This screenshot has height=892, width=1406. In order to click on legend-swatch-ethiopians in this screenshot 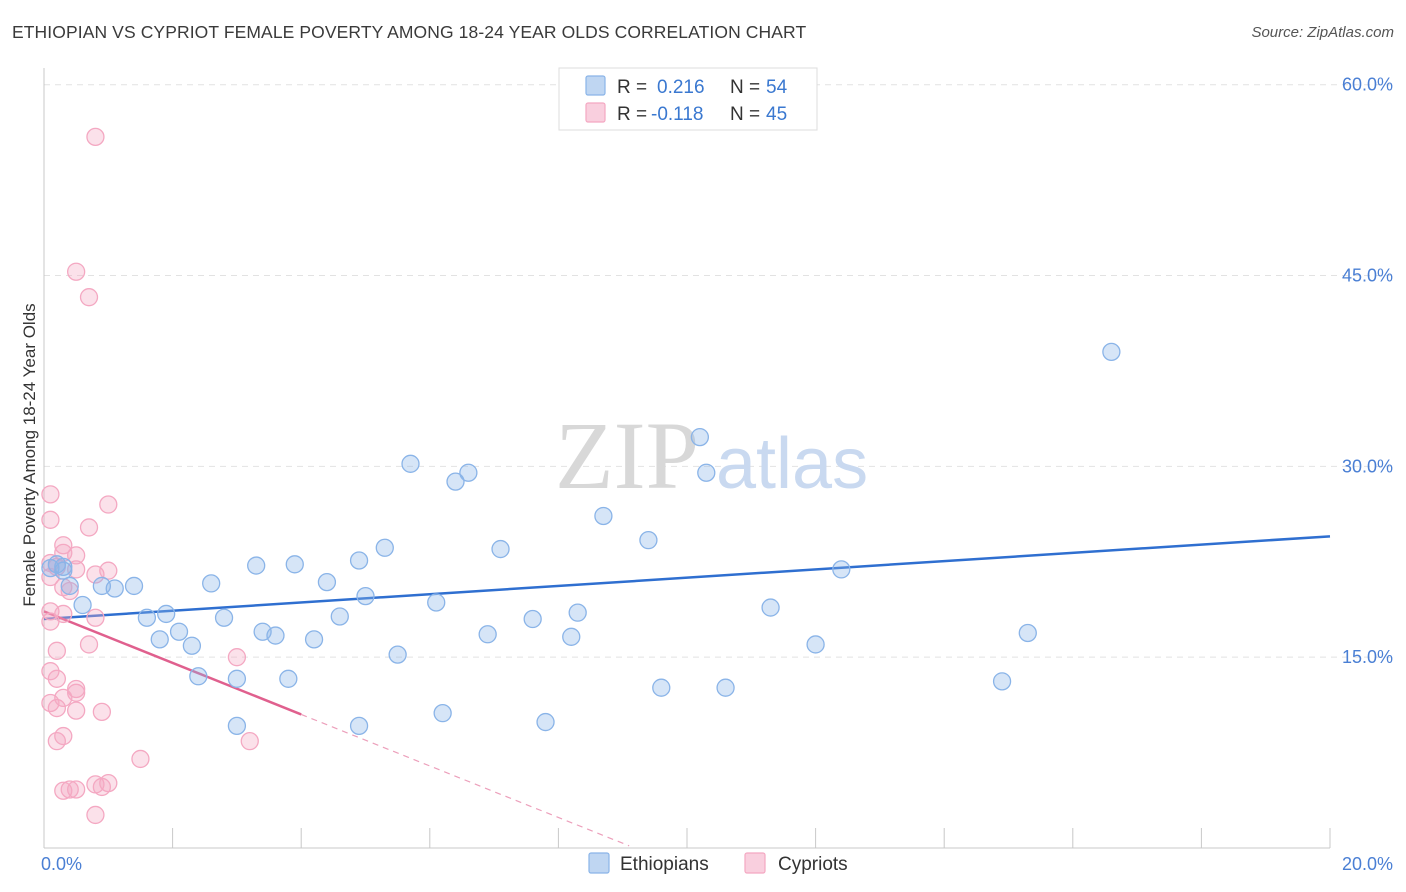, I will do `click(595, 85)`.